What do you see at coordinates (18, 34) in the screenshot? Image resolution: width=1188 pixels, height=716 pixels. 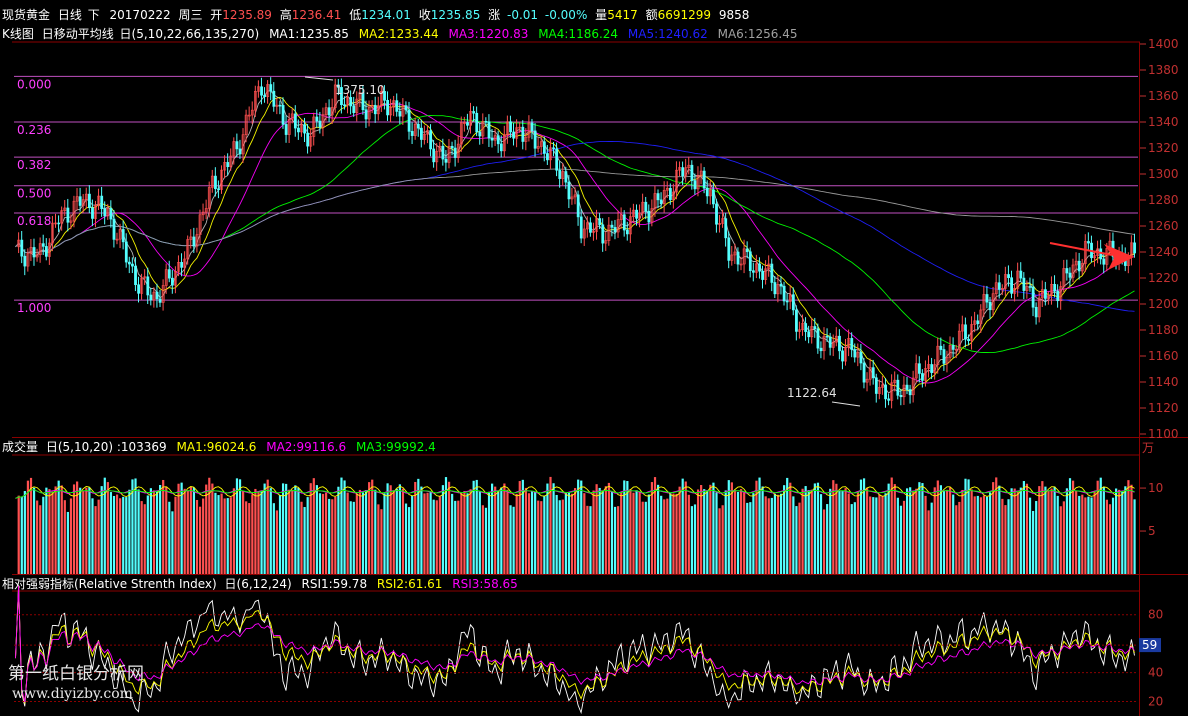 I see `kline-title: K线图` at bounding box center [18, 34].